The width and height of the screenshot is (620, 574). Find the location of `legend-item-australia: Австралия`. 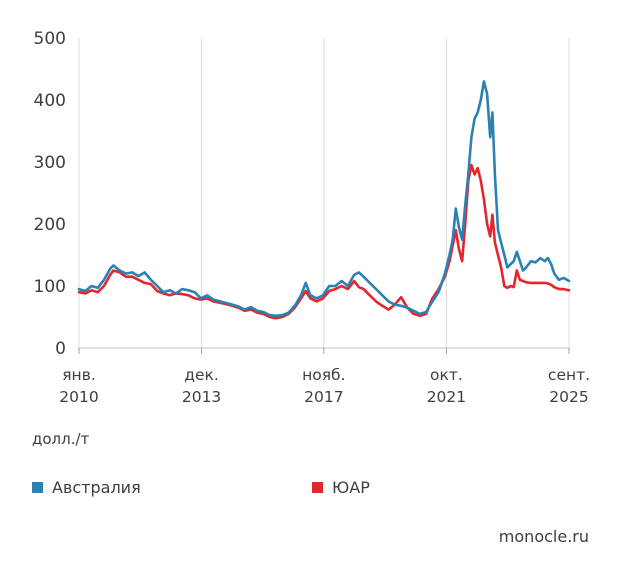

legend-item-australia: Австралия is located at coordinates (86, 487).